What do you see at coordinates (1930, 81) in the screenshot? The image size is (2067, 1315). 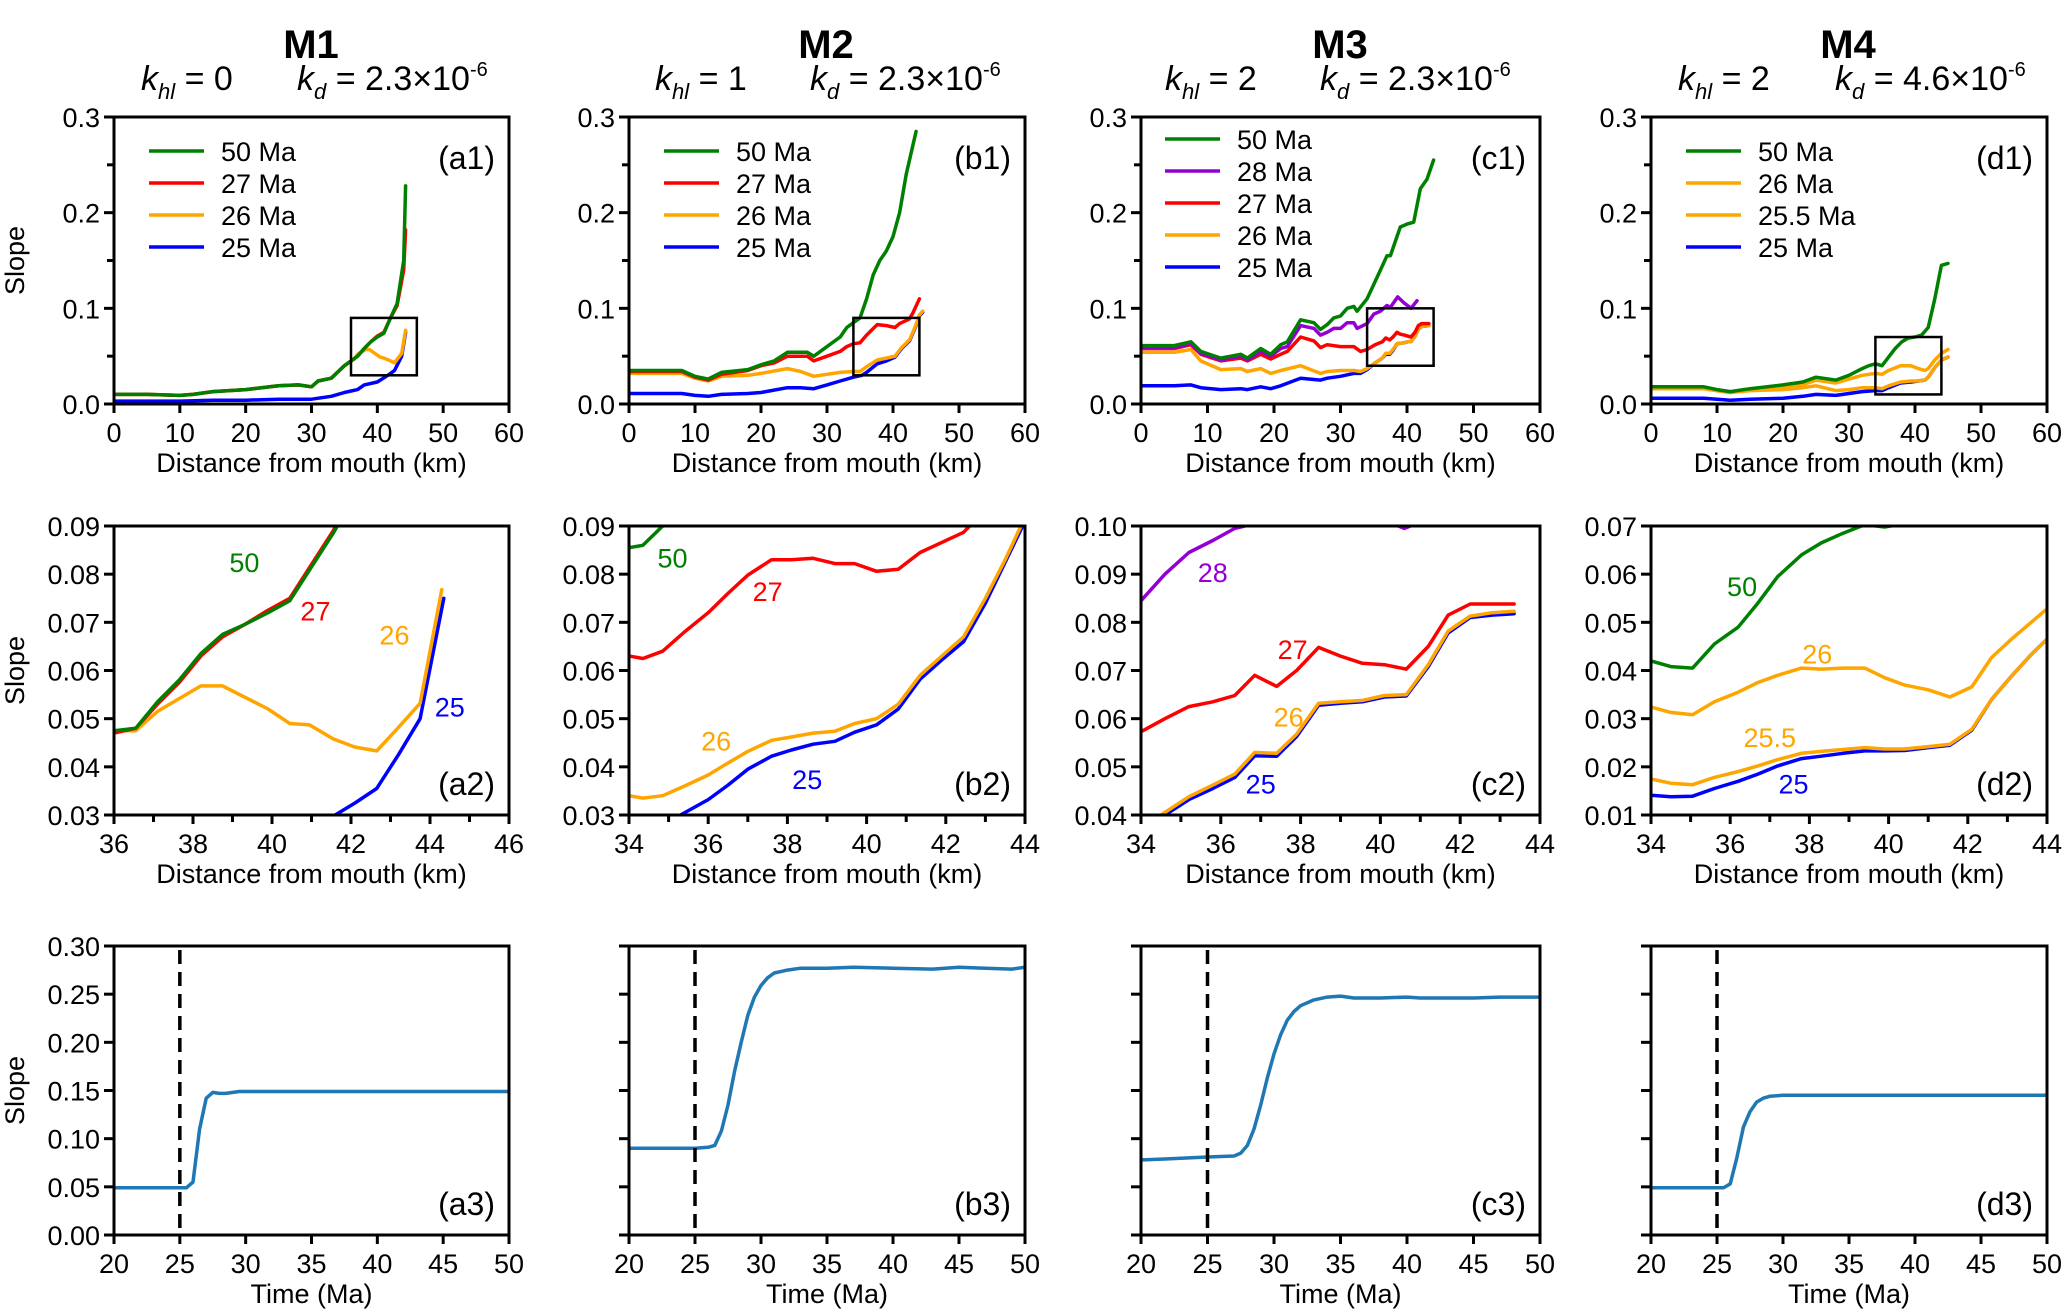 I see `kd-label: kd = 4.6×10-6` at bounding box center [1930, 81].